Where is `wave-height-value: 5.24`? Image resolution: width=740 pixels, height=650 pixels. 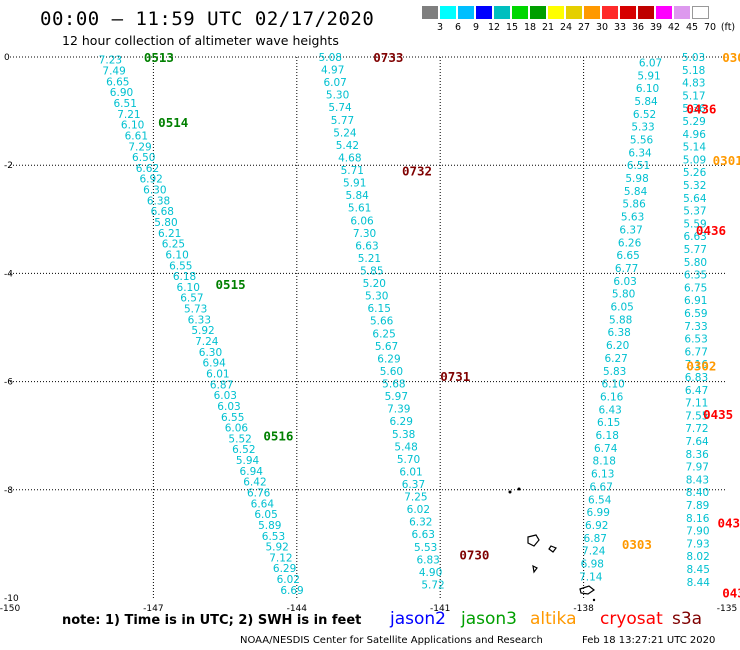
wave-height-value: 5.24 is located at coordinates (345, 133).